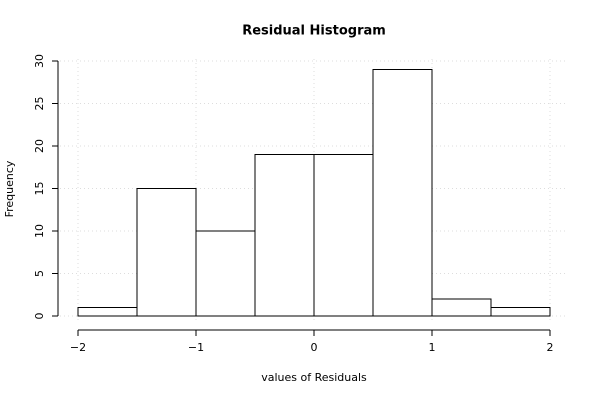 The height and width of the screenshot is (400, 599). What do you see at coordinates (314, 31) in the screenshot?
I see `chart-title: Residual Histogram` at bounding box center [314, 31].